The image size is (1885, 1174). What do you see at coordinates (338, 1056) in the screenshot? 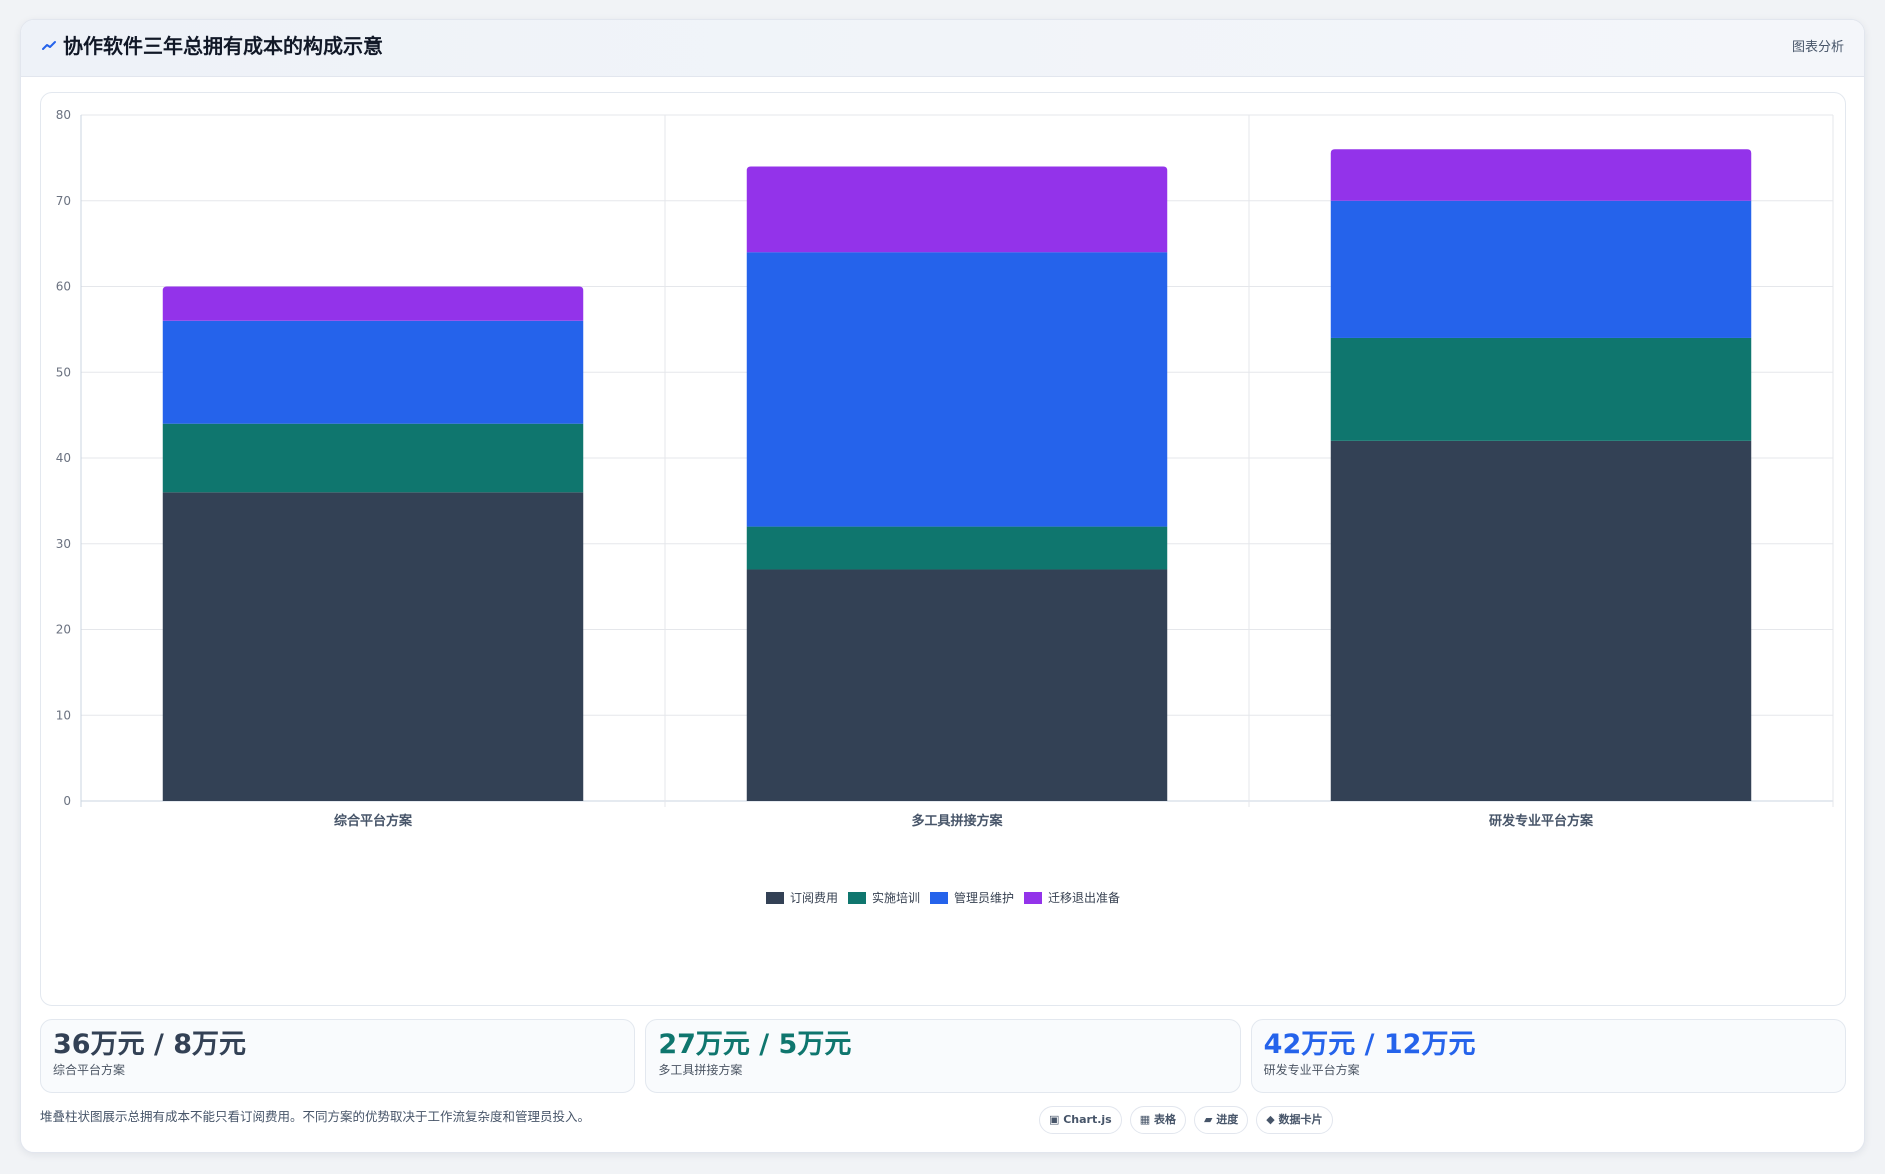
I see `stat-card: 36万元 / 8万元 综合平台方案` at bounding box center [338, 1056].